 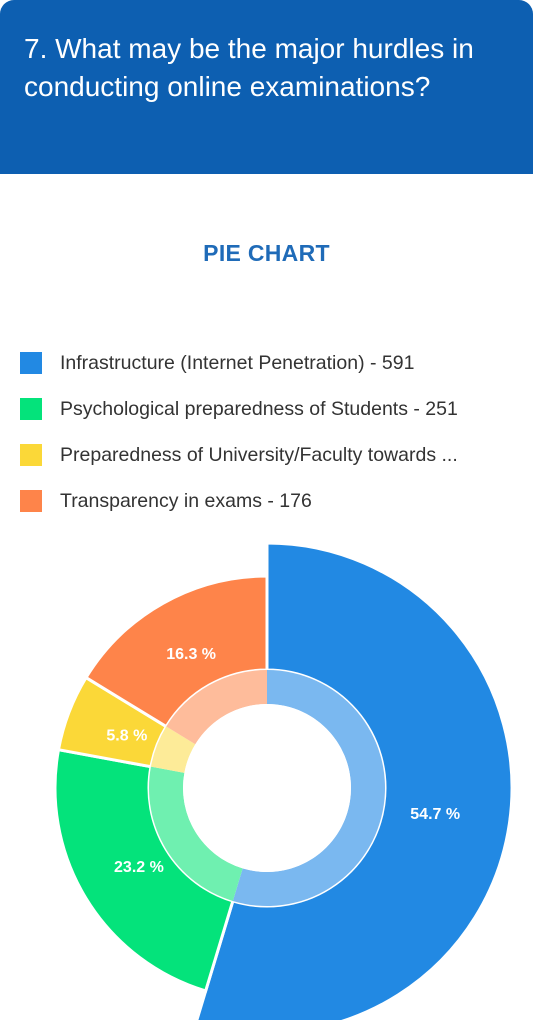 I want to click on slice-psychological-preparedness-inner-ring, so click(x=195, y=833).